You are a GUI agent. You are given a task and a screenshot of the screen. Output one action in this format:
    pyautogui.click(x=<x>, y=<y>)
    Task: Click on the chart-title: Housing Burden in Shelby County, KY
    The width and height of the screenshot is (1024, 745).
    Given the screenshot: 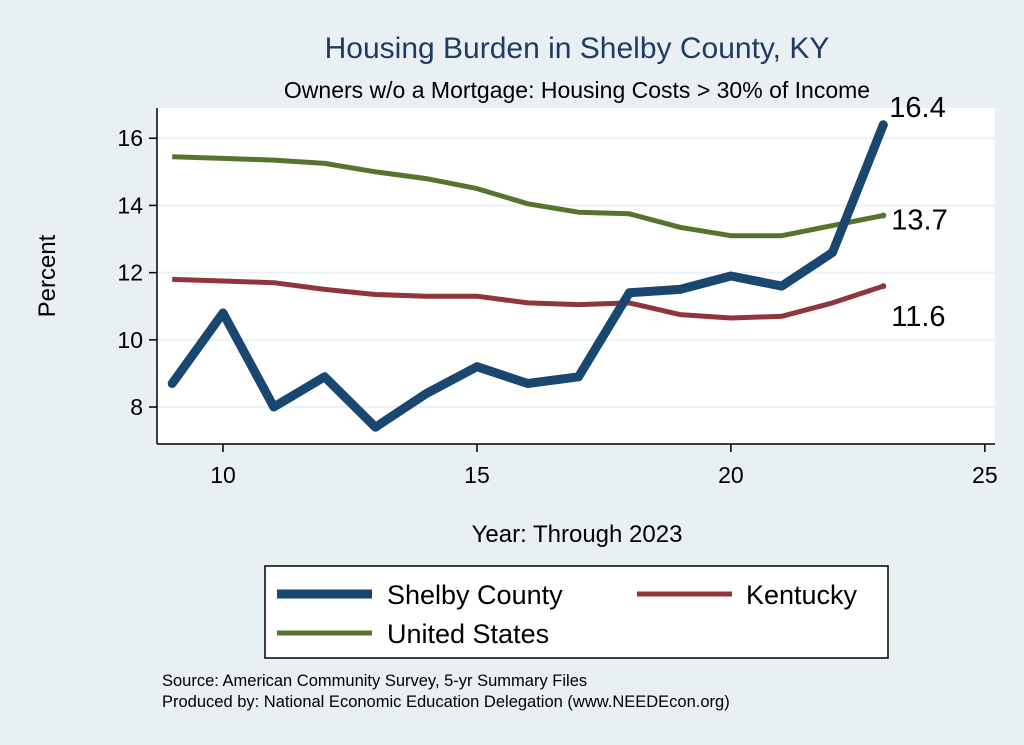 What is the action you would take?
    pyautogui.click(x=577, y=48)
    